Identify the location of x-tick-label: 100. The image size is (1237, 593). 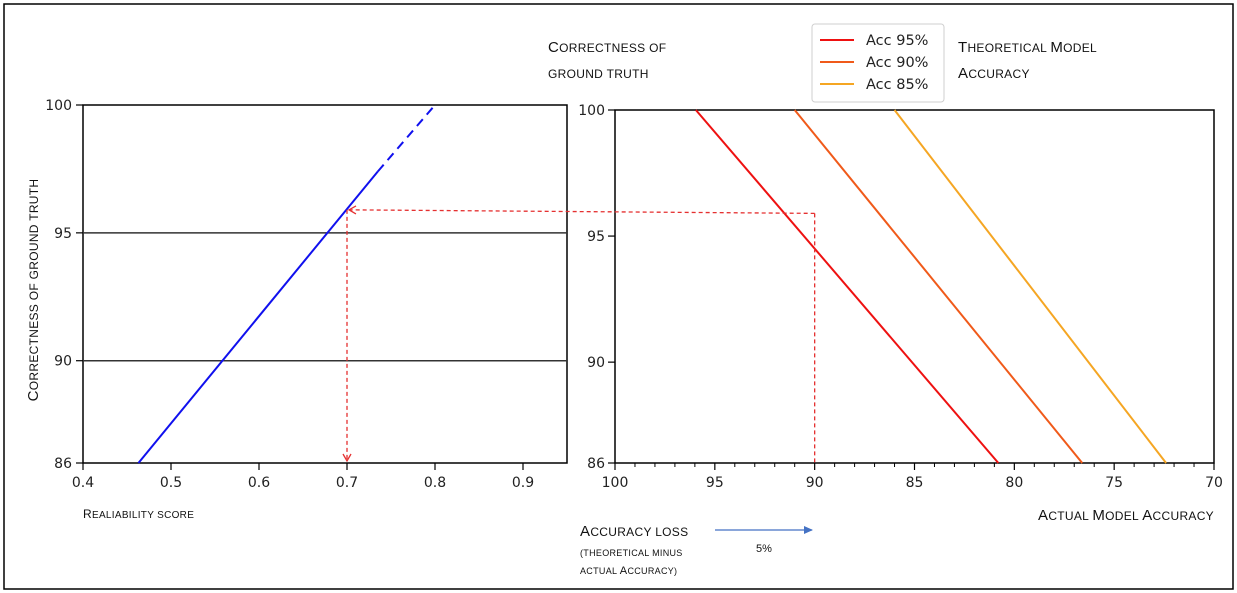
(615, 483).